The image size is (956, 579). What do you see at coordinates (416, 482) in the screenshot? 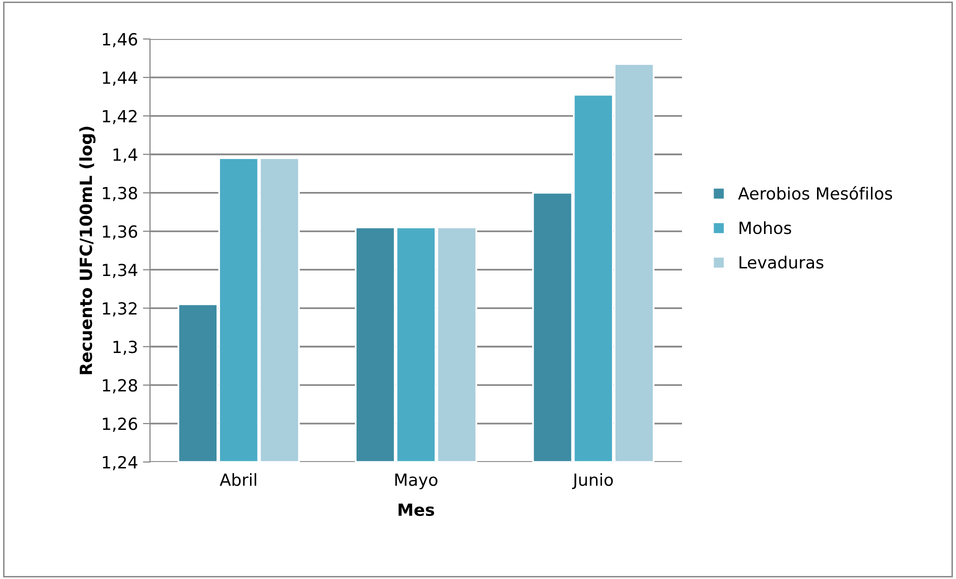
I see `x-tick-label: Mayo` at bounding box center [416, 482].